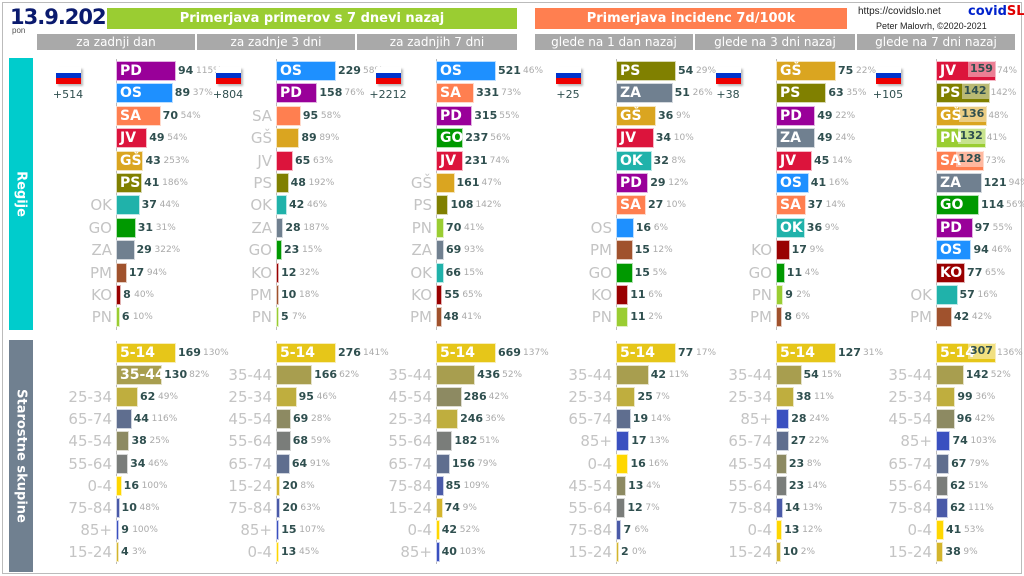 The width and height of the screenshot is (1024, 576). Describe the element at coordinates (228, 75) in the screenshot. I see `flag-stripe` at that location.